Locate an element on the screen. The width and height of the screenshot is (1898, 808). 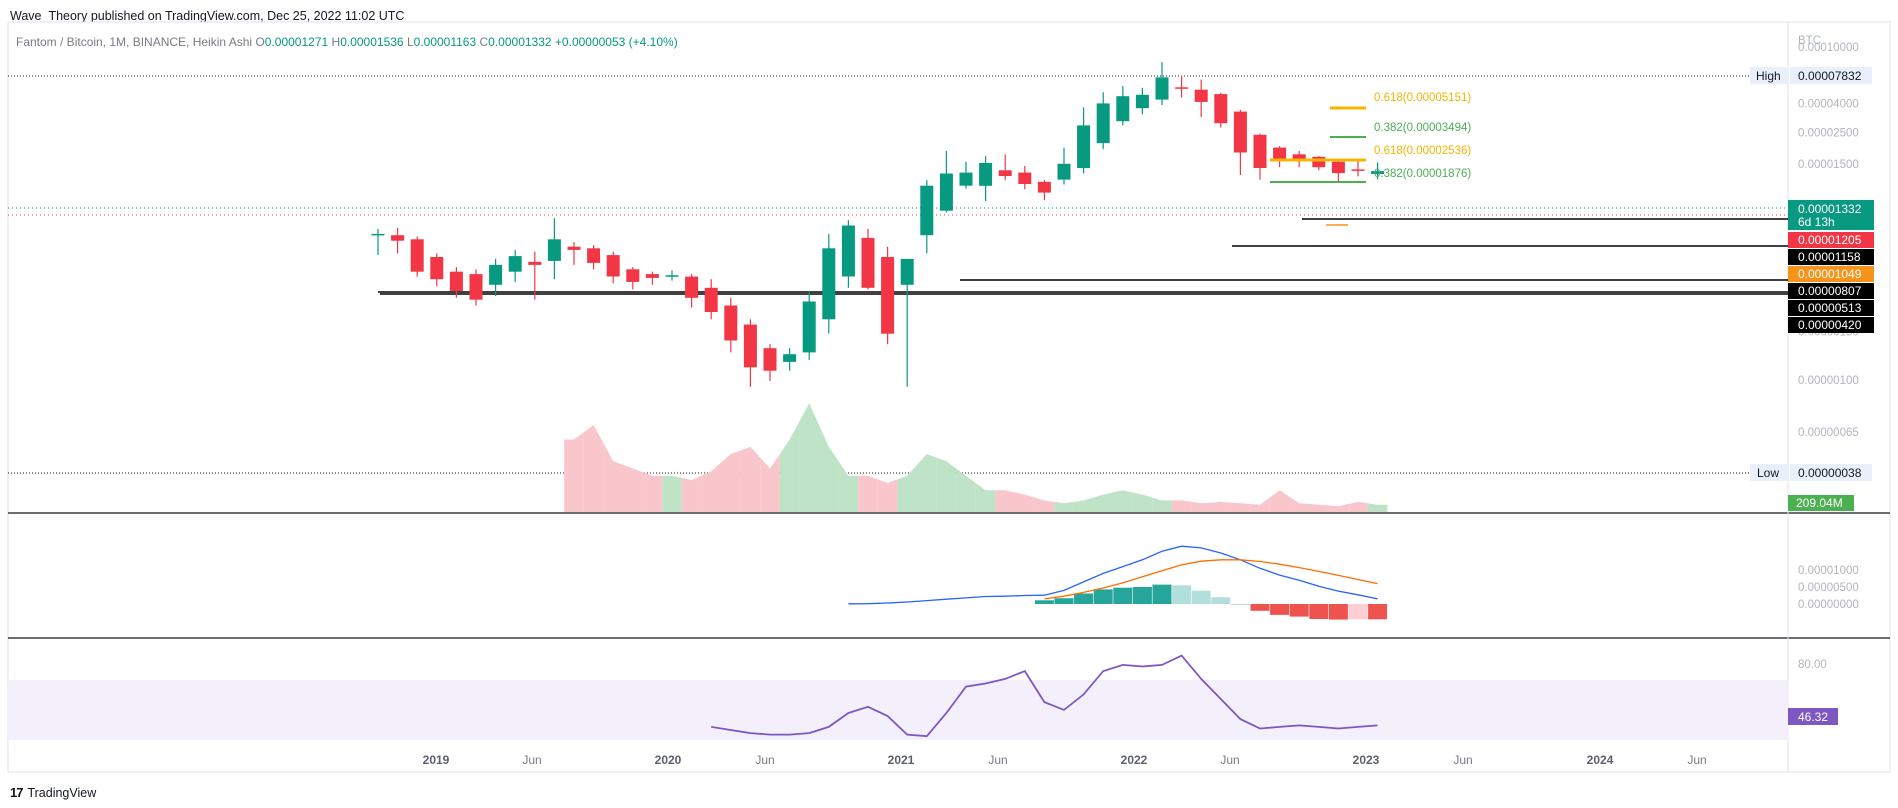
level-tag-value: 0.00001049 is located at coordinates (1830, 274).